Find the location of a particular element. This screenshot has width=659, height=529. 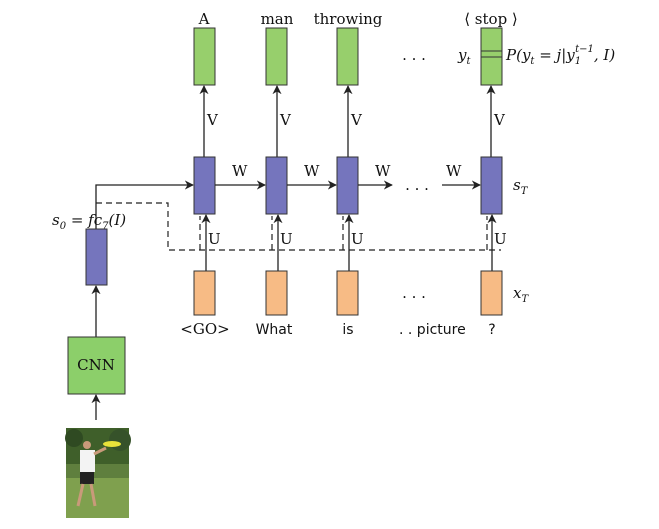

output-word-3: throwing is located at coordinates (348, 19).